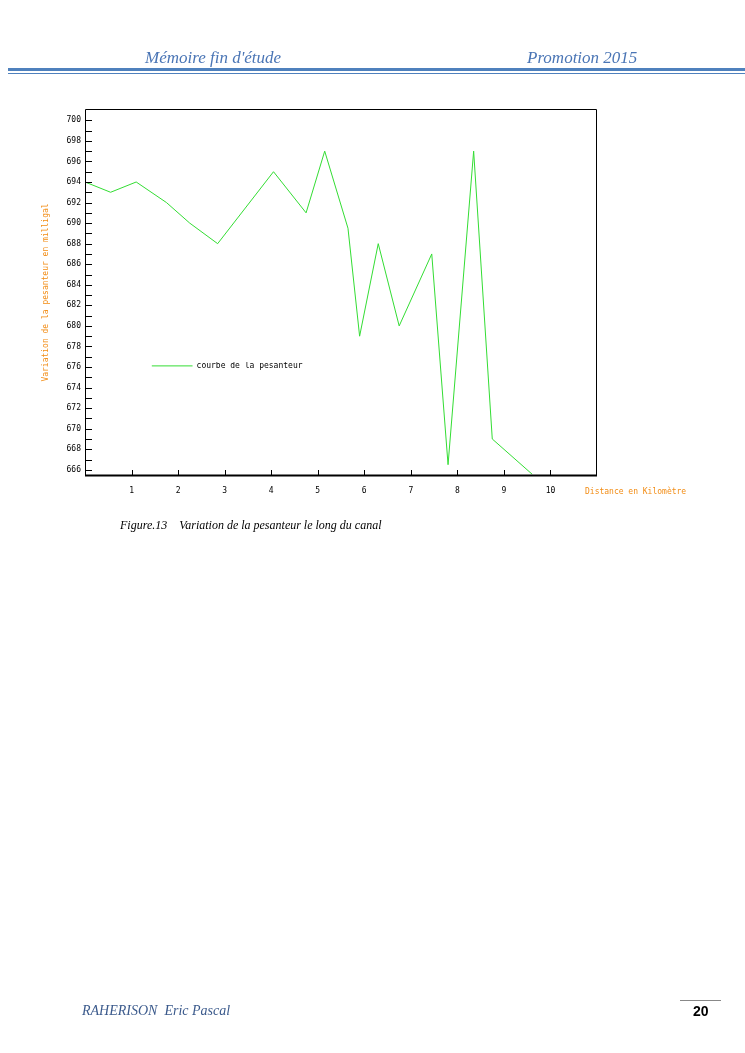 The width and height of the screenshot is (745, 1053). Describe the element at coordinates (132, 490) in the screenshot. I see `x-tick-label: 1` at that location.